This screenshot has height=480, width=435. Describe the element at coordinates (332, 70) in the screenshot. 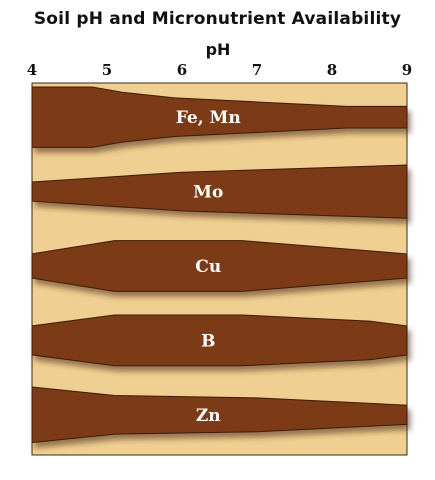

I see `x-tick-label: 8` at that location.